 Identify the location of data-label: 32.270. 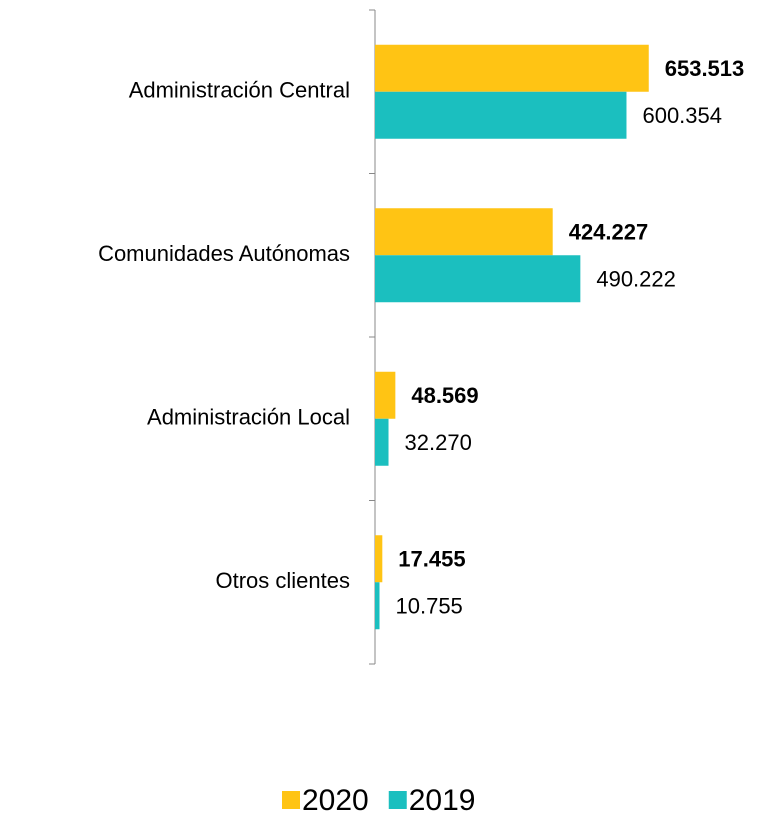
(438, 442).